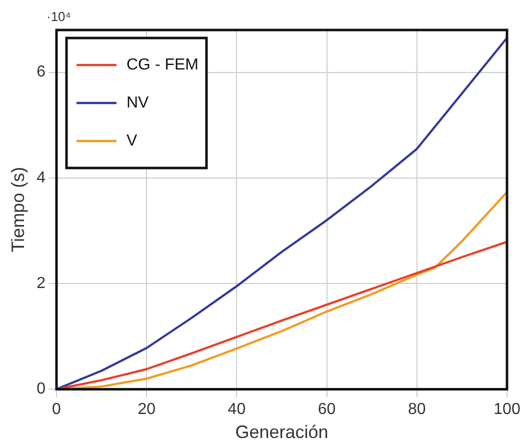 Image resolution: width=525 pixels, height=448 pixels. I want to click on x-tick-label: 100, so click(507, 409).